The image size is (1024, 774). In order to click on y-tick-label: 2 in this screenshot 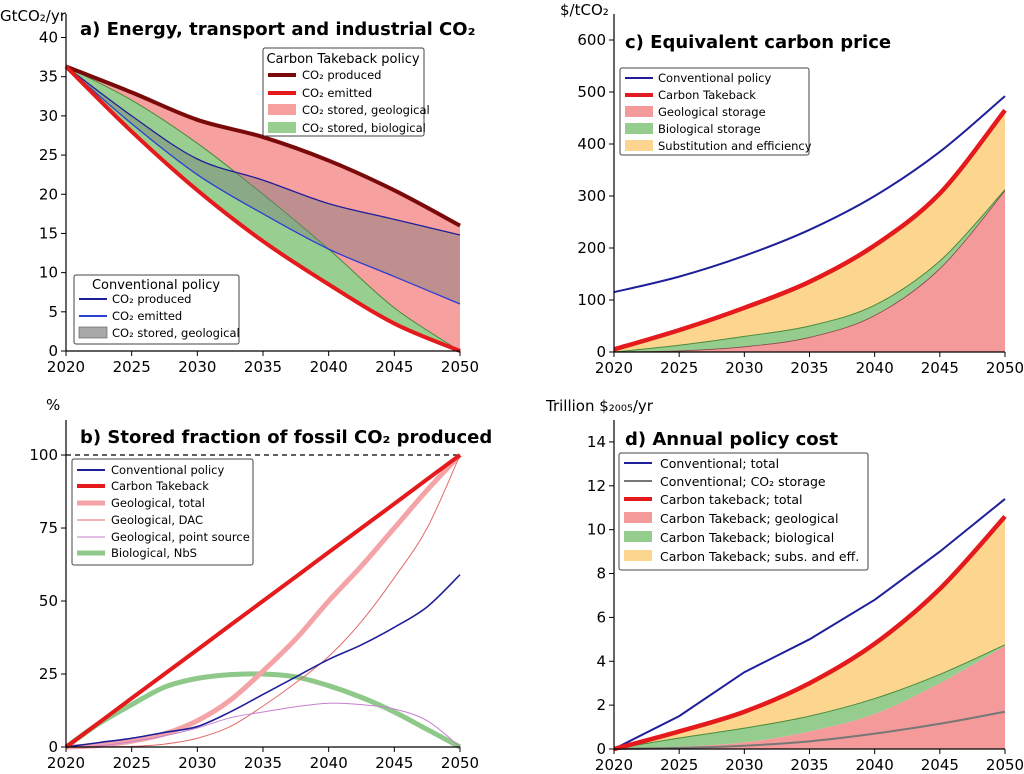, I will do `click(601, 705)`.